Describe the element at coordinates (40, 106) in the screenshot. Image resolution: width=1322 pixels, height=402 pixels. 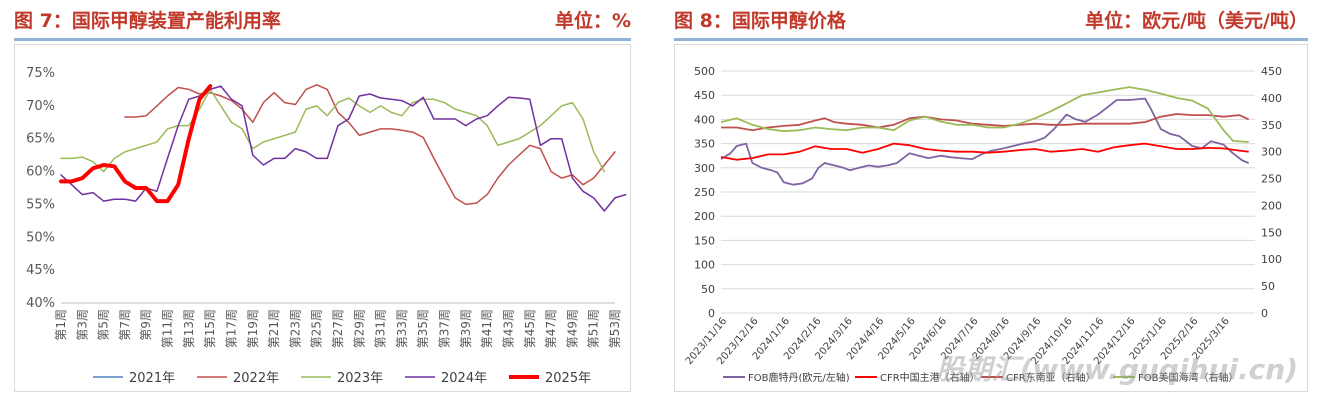
I see `y-tick-label: 70%` at that location.